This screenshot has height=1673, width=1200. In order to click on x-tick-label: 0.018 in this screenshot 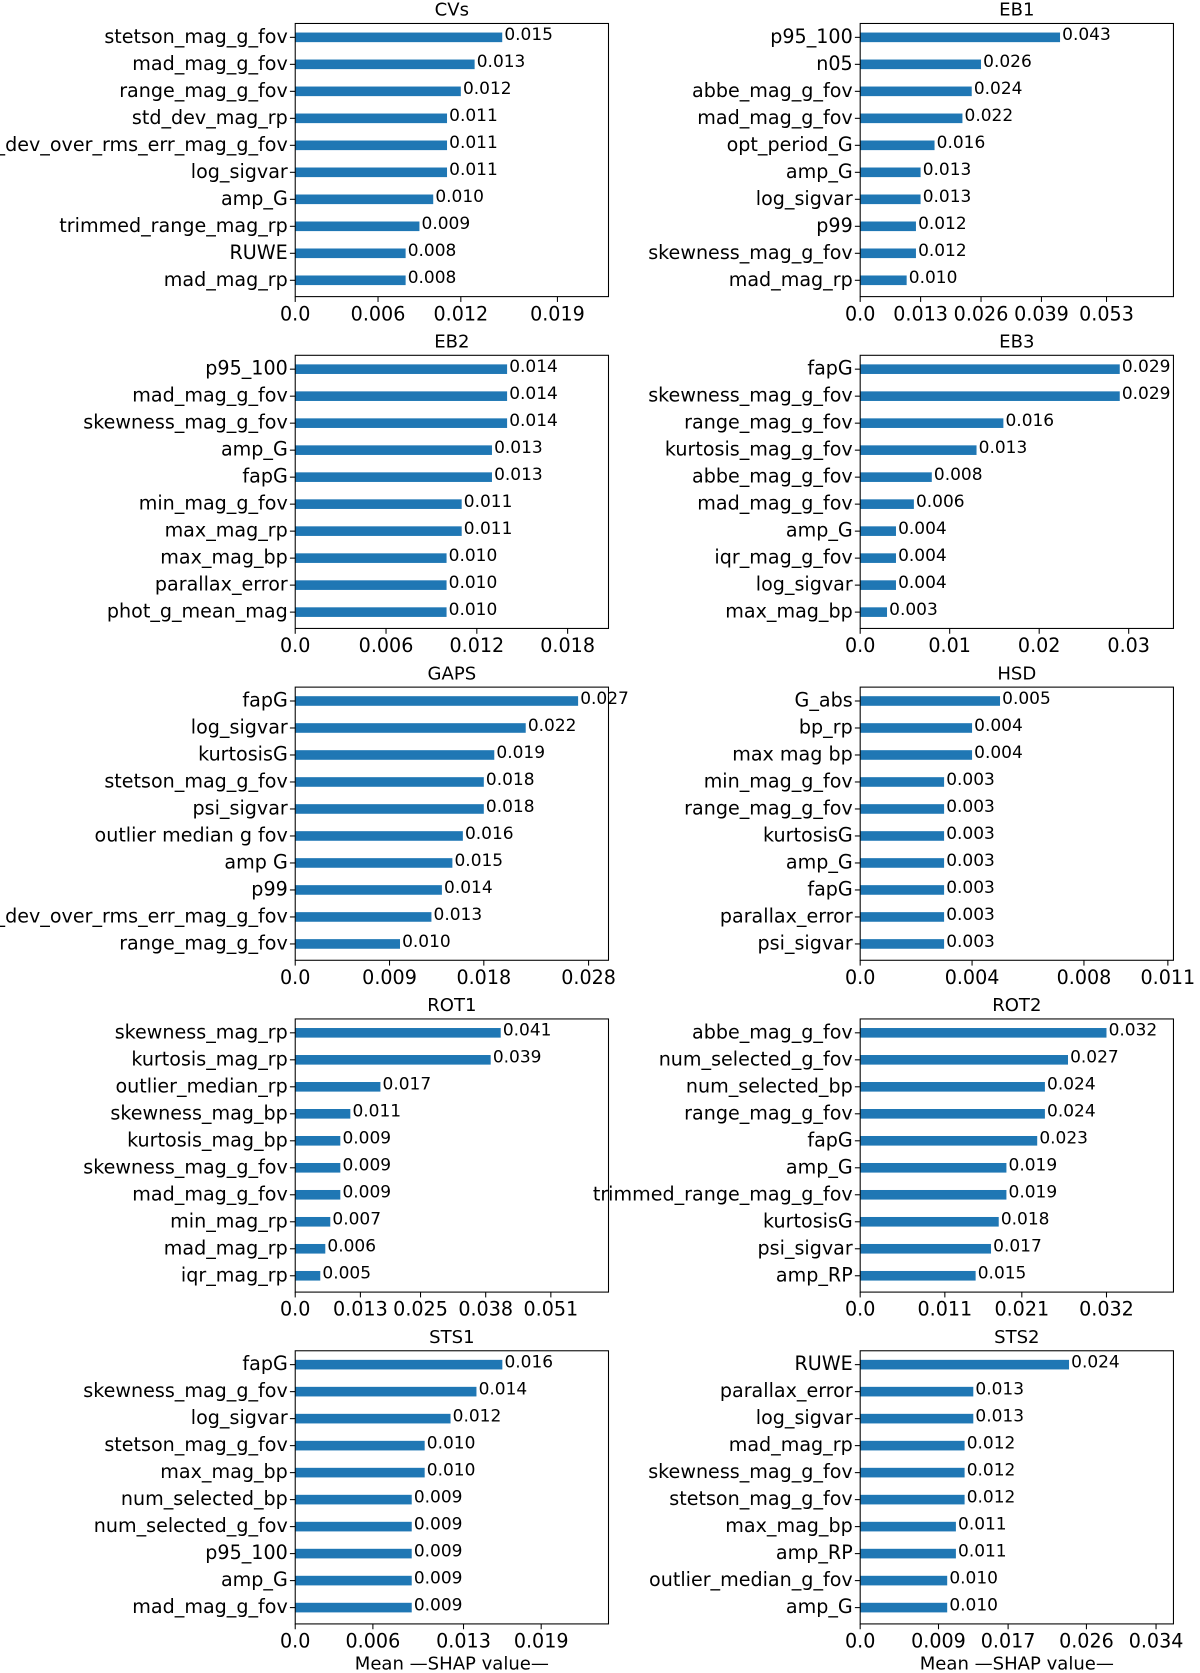, I will do `click(567, 645)`.